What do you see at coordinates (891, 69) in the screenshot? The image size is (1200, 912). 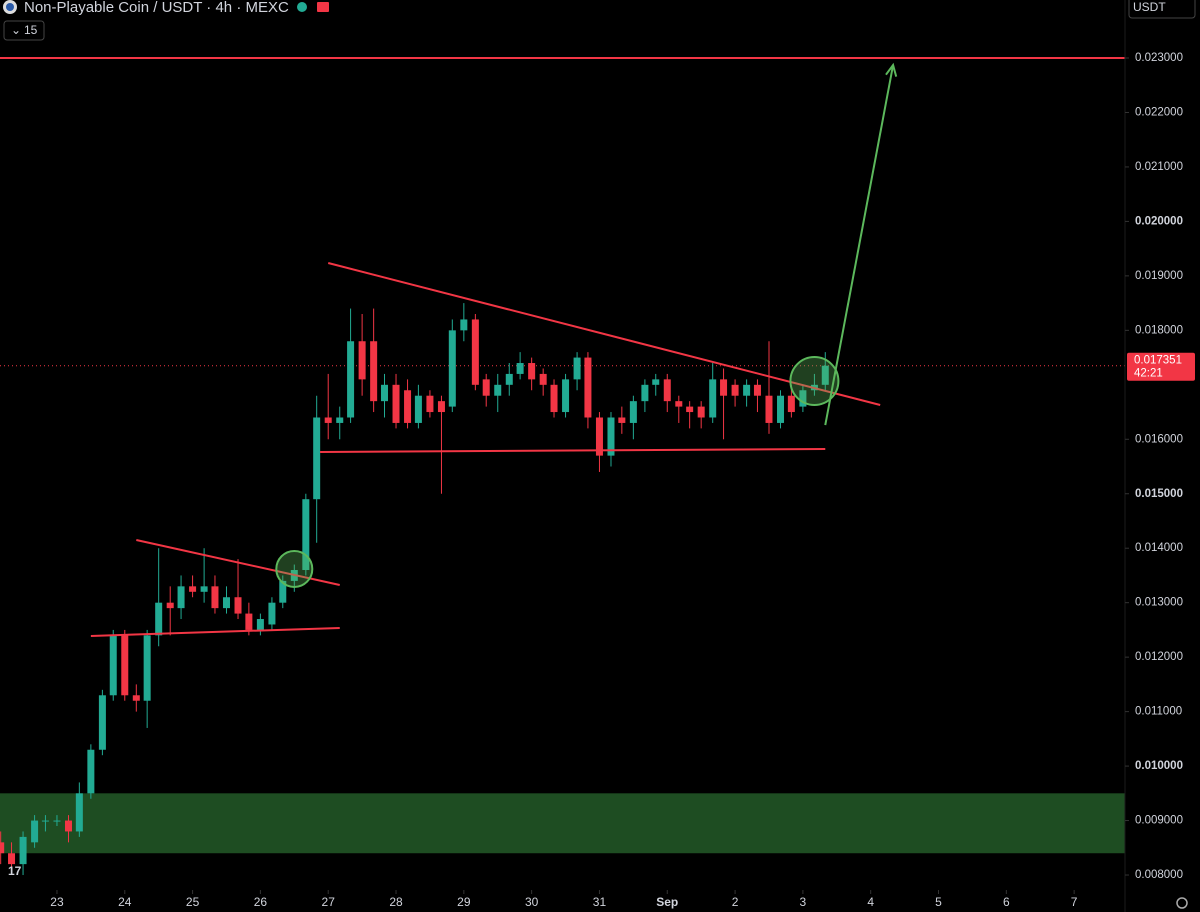 I see `arrow-head` at bounding box center [891, 69].